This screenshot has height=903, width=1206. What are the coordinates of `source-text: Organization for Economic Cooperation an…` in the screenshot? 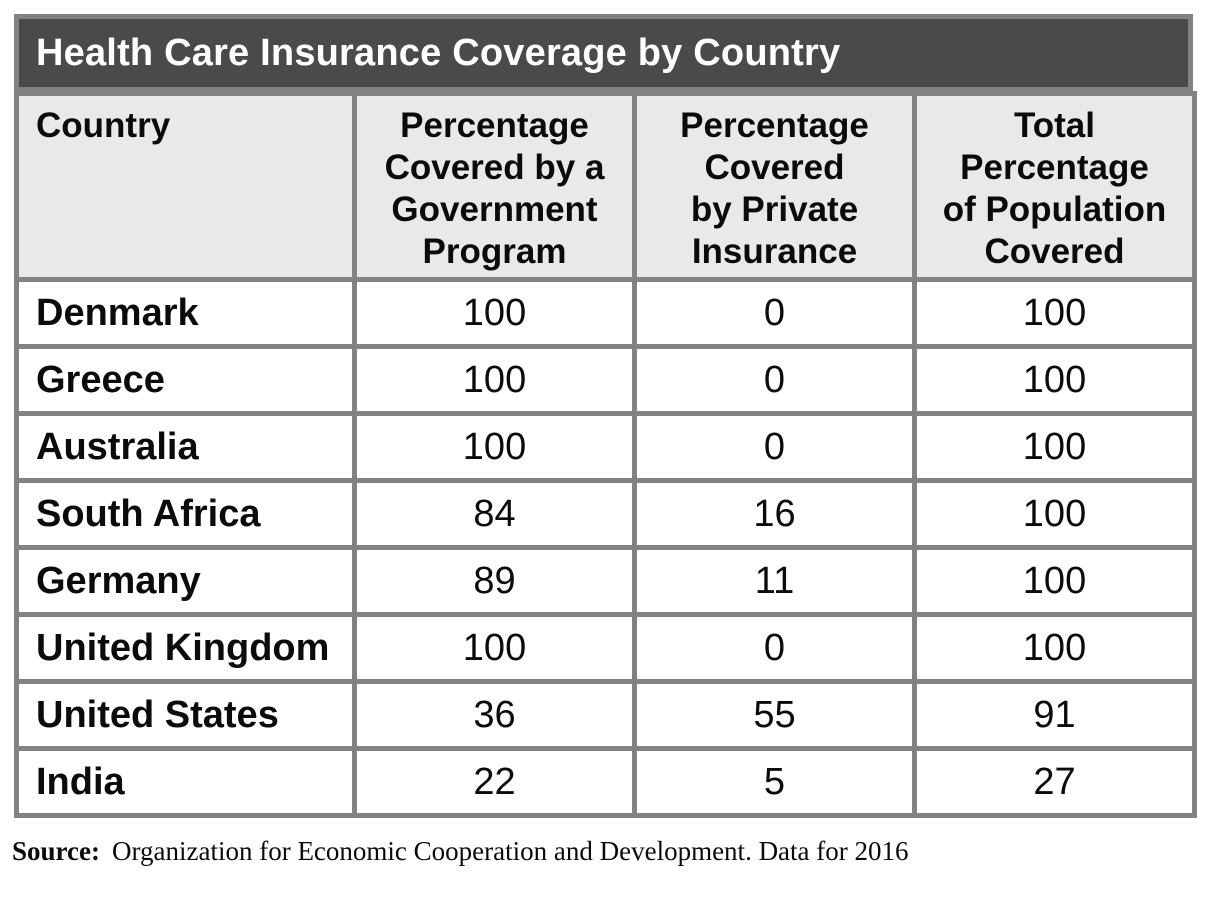 It's located at (510, 851).